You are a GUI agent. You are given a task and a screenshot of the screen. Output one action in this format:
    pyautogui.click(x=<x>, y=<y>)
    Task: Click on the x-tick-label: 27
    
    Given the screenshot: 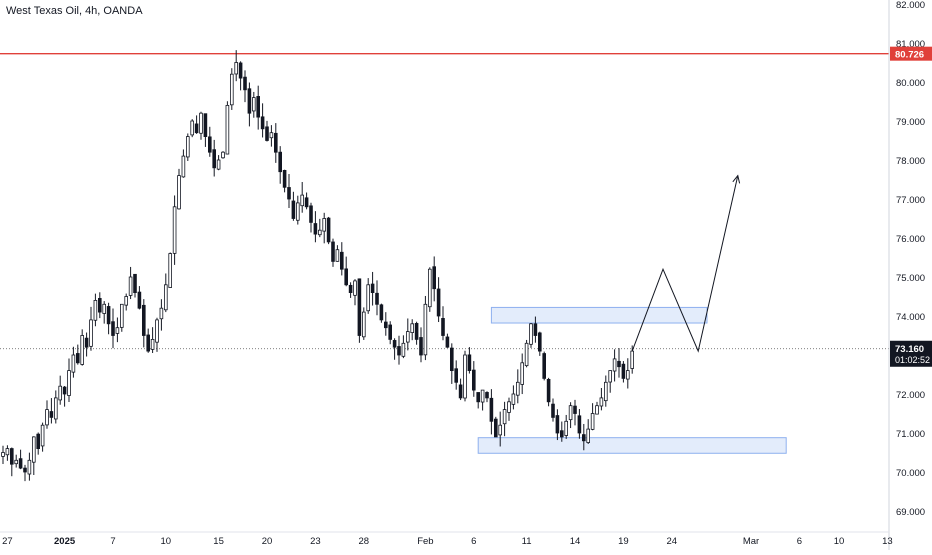 What is the action you would take?
    pyautogui.click(x=7, y=541)
    